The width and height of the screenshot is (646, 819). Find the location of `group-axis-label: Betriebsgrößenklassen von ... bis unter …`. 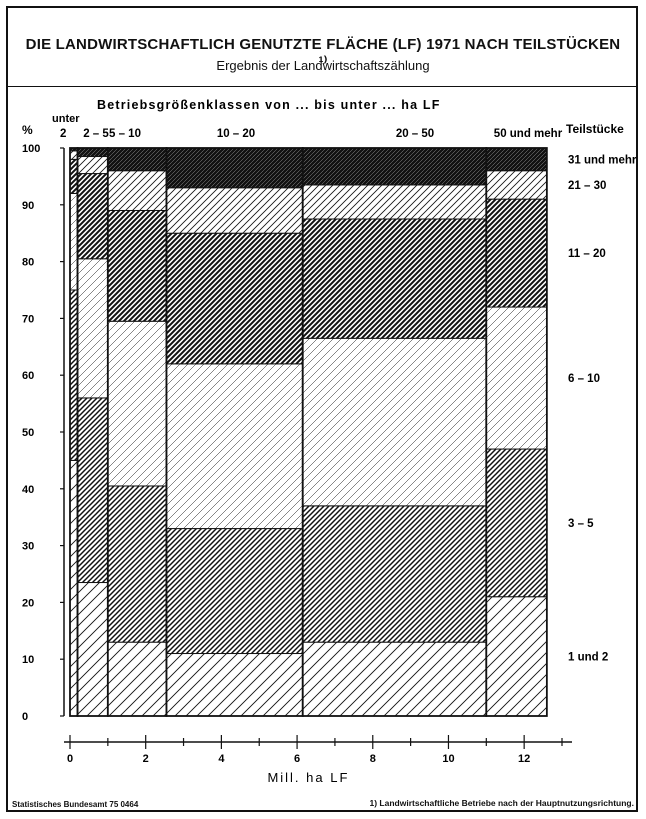

group-axis-label: Betriebsgrößenklassen von ... bis unter … is located at coordinates (269, 105).